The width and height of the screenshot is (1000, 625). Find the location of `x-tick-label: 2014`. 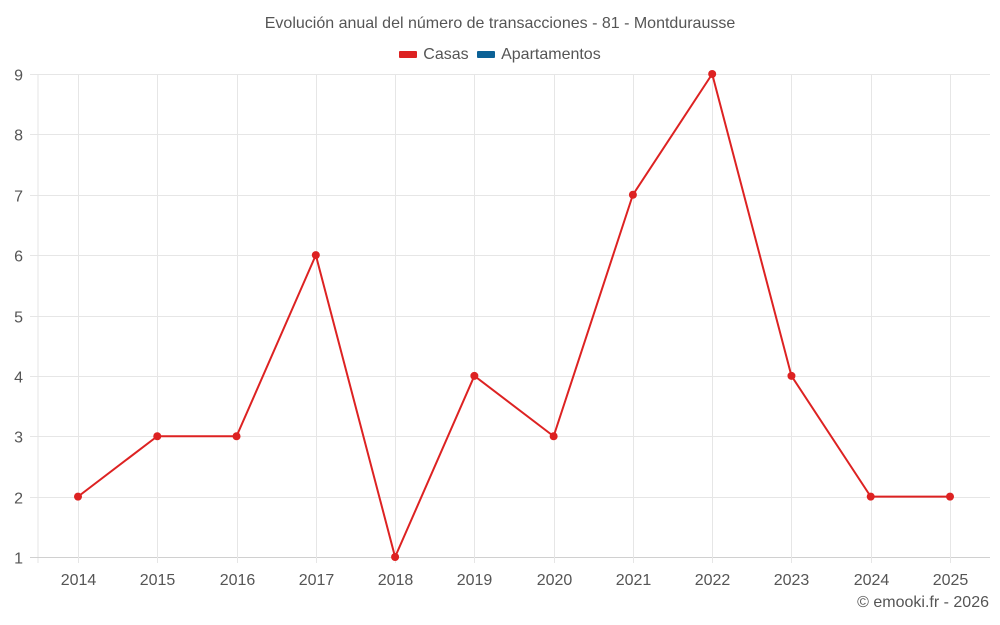

x-tick-label: 2014 is located at coordinates (79, 580).